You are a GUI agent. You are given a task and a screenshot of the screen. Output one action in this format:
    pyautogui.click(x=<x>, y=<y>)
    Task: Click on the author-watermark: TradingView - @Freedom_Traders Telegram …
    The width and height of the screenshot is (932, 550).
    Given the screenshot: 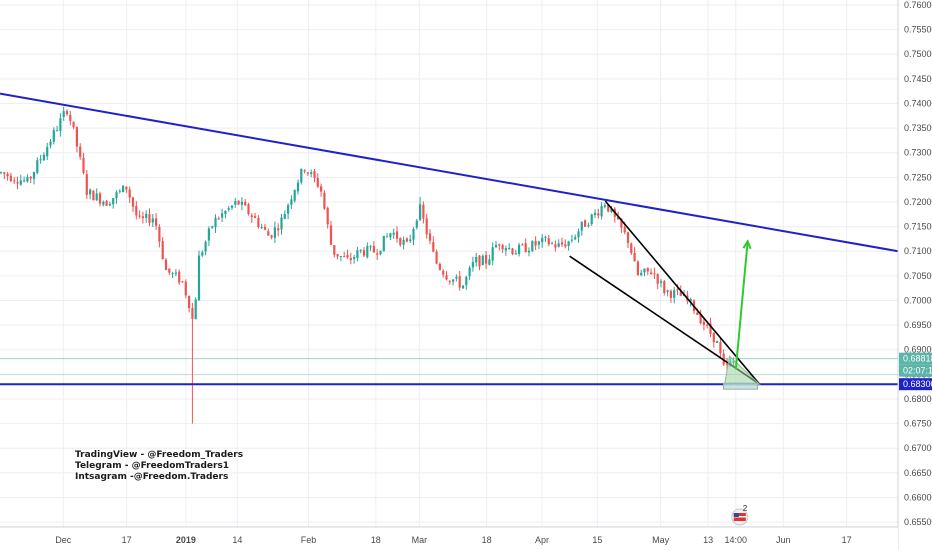 What is the action you would take?
    pyautogui.click(x=159, y=466)
    